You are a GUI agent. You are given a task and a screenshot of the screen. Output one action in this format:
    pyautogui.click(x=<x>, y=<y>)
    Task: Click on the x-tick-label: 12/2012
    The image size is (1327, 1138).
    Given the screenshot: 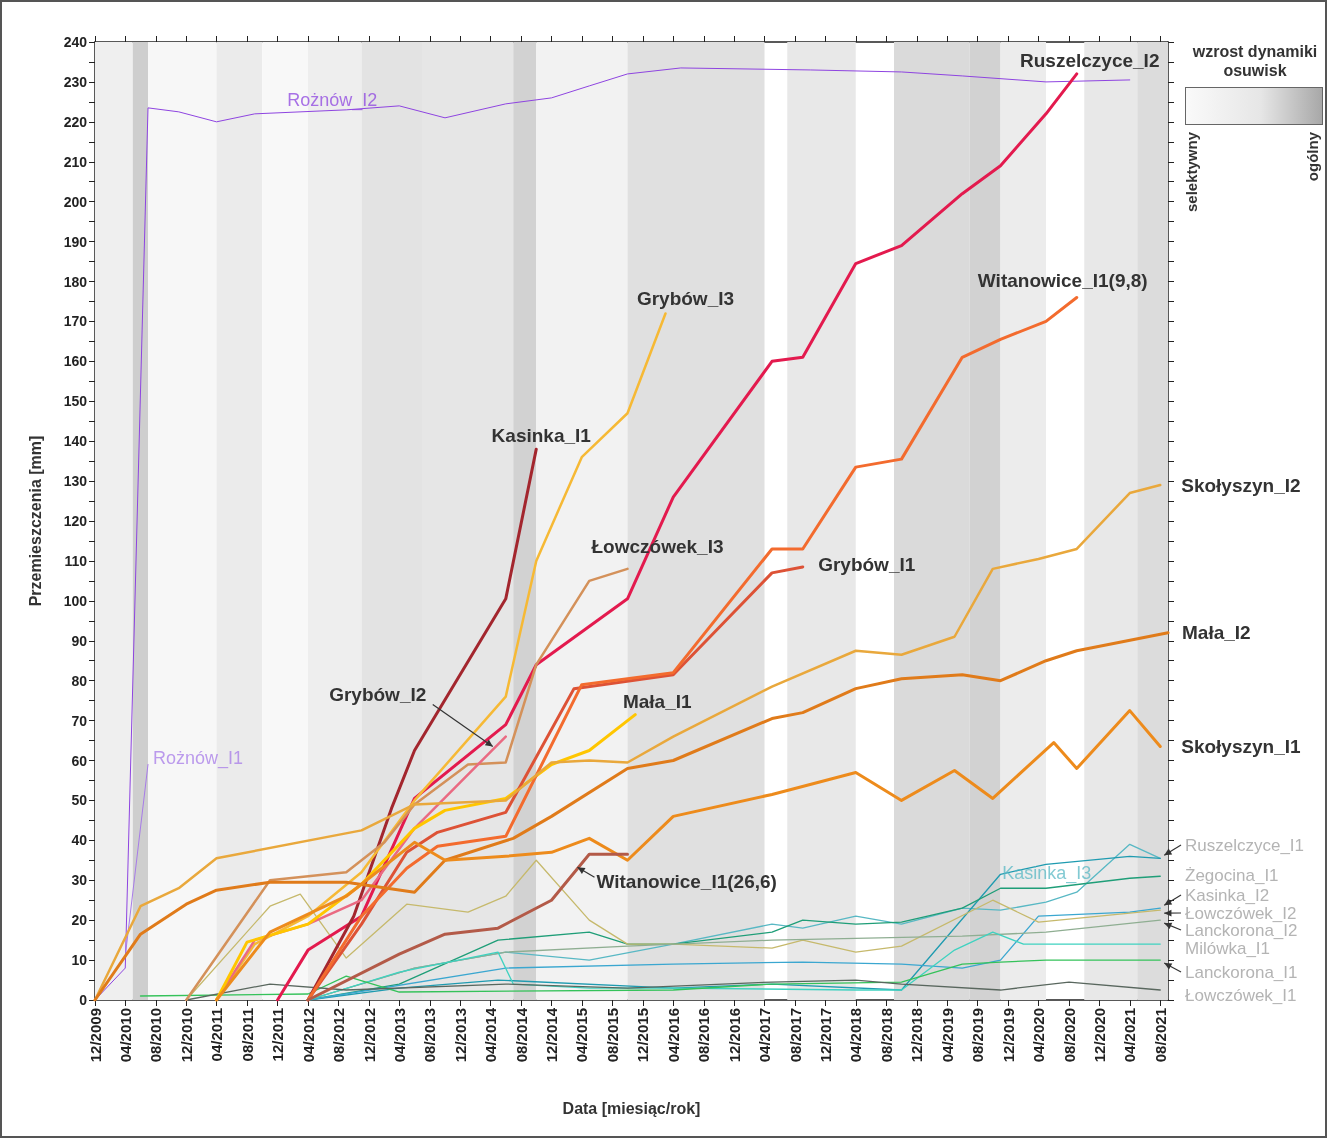 What is the action you would take?
    pyautogui.click(x=369, y=1035)
    